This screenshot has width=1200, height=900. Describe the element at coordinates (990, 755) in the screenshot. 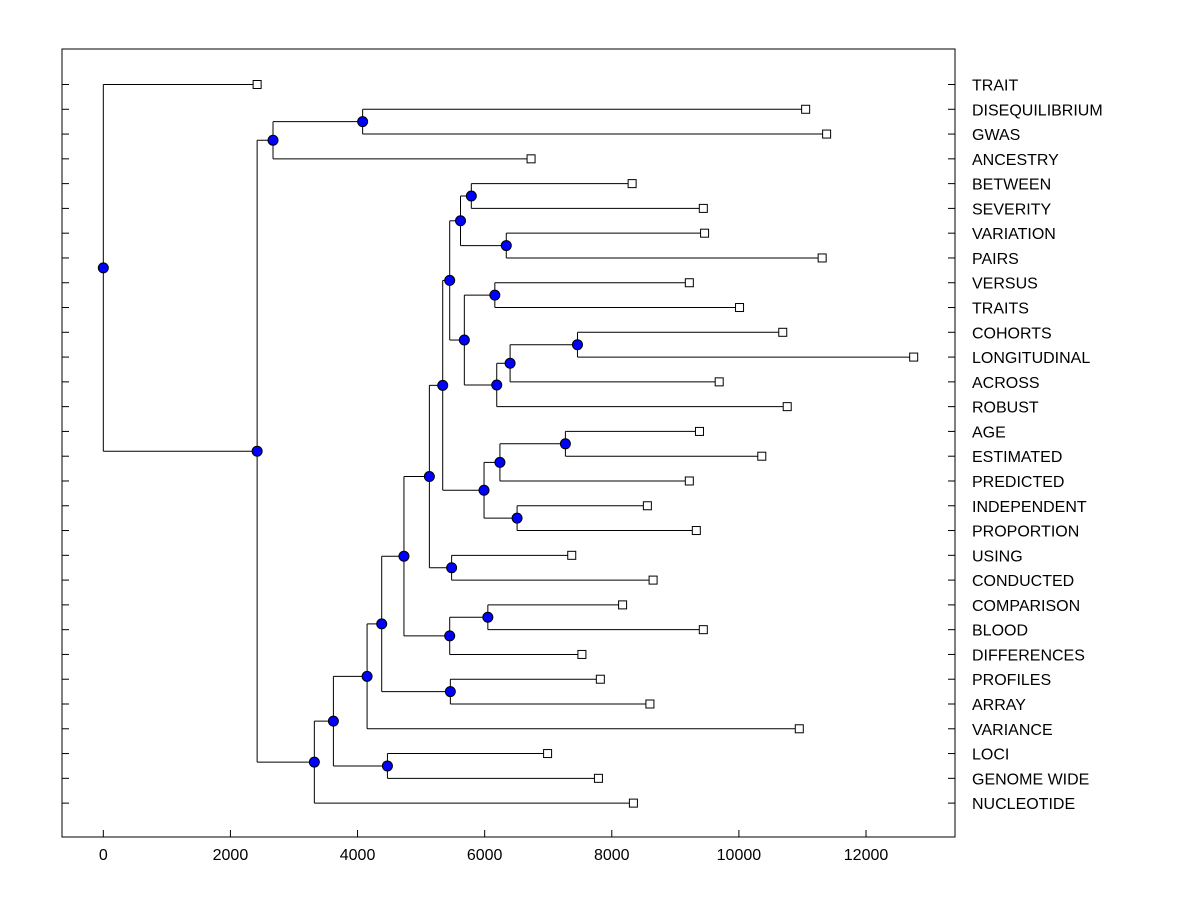

I see `leaf-label: LOCI` at that location.